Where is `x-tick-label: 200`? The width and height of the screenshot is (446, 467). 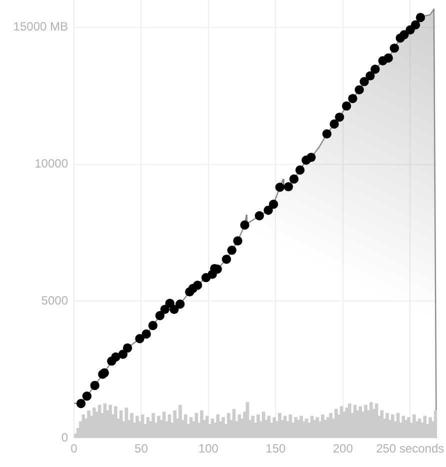
x-tick-label: 200 is located at coordinates (343, 449).